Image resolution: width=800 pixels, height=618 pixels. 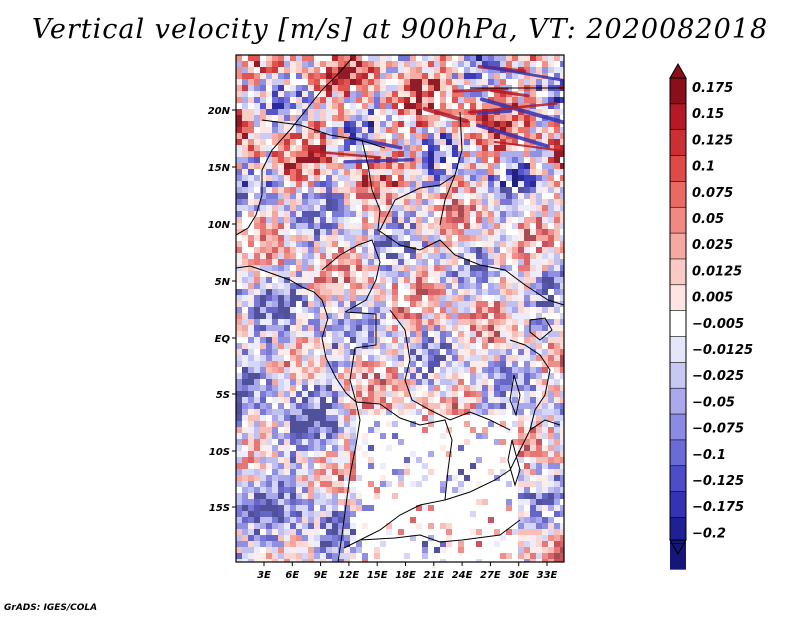 What do you see at coordinates (433, 575) in the screenshot?
I see `lon-tick-label: 21E` at bounding box center [433, 575].